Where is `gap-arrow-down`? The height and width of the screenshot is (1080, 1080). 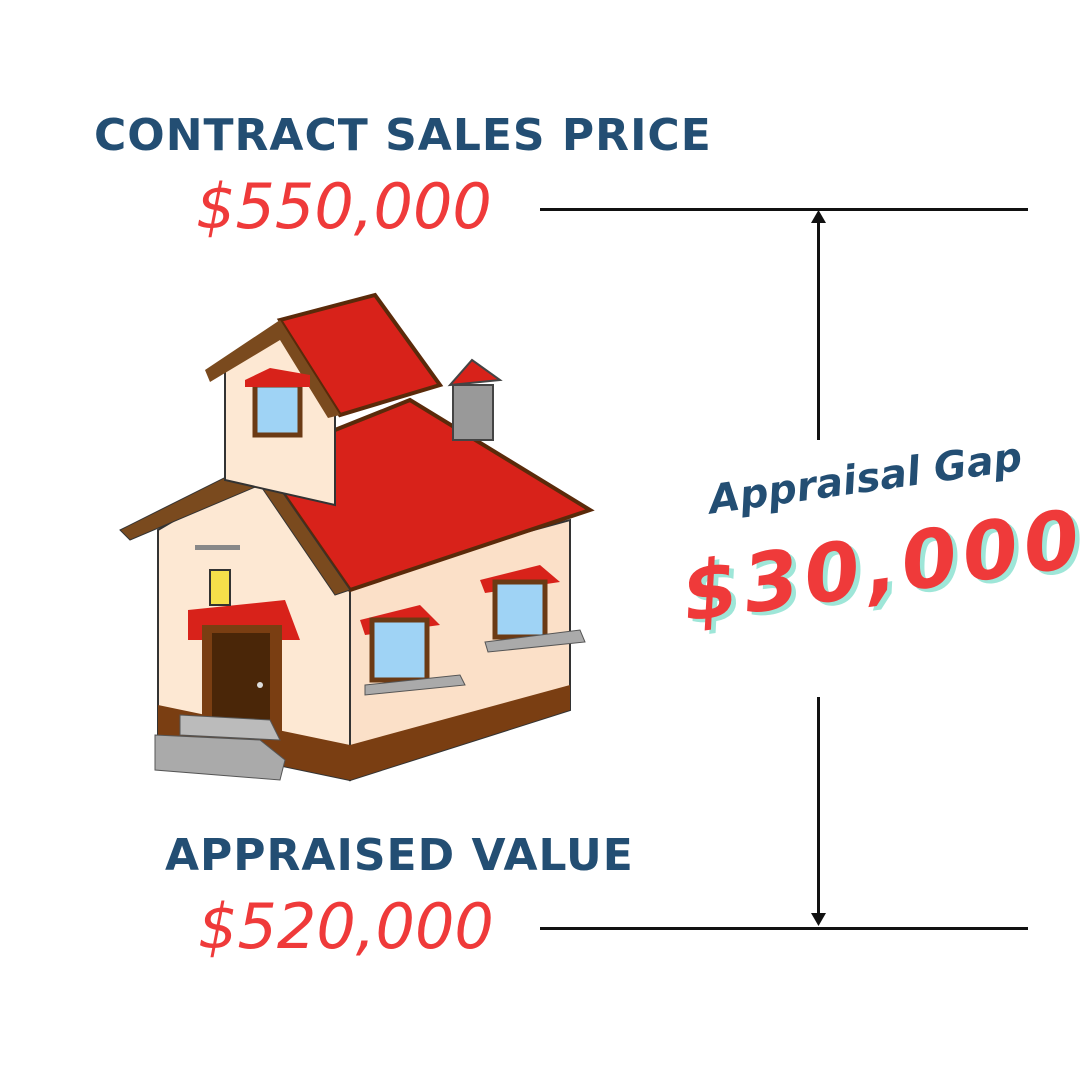
gap-arrow-down is located at coordinates (818, 806).